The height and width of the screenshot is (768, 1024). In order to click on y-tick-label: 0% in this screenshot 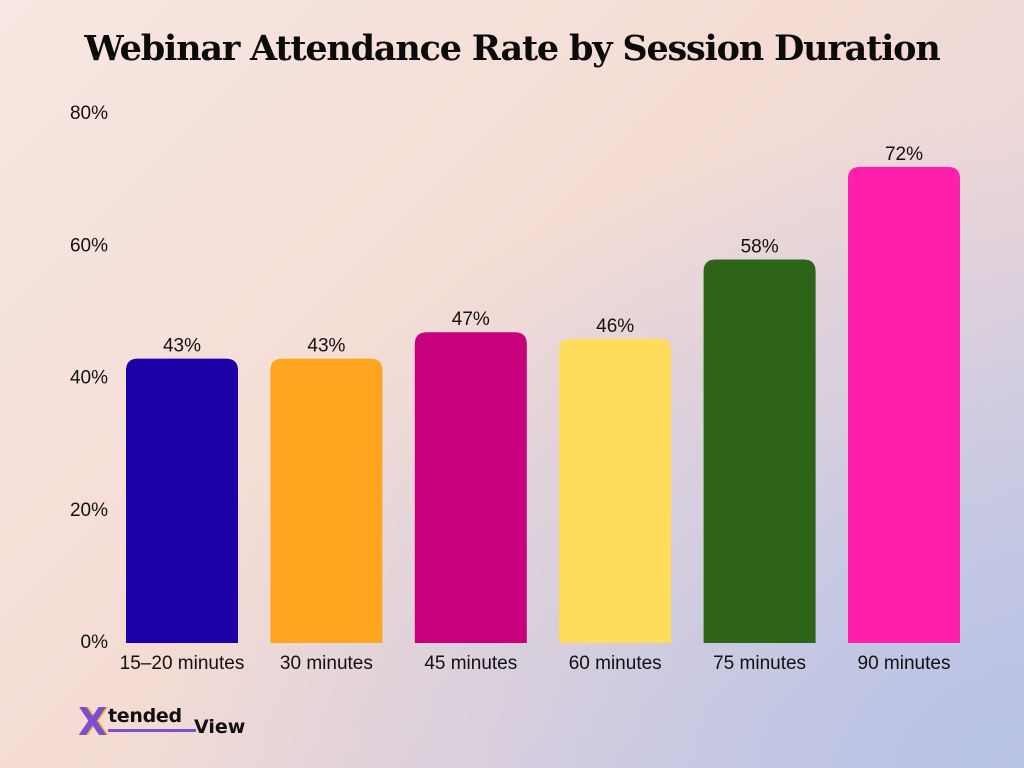, I will do `click(95, 642)`.